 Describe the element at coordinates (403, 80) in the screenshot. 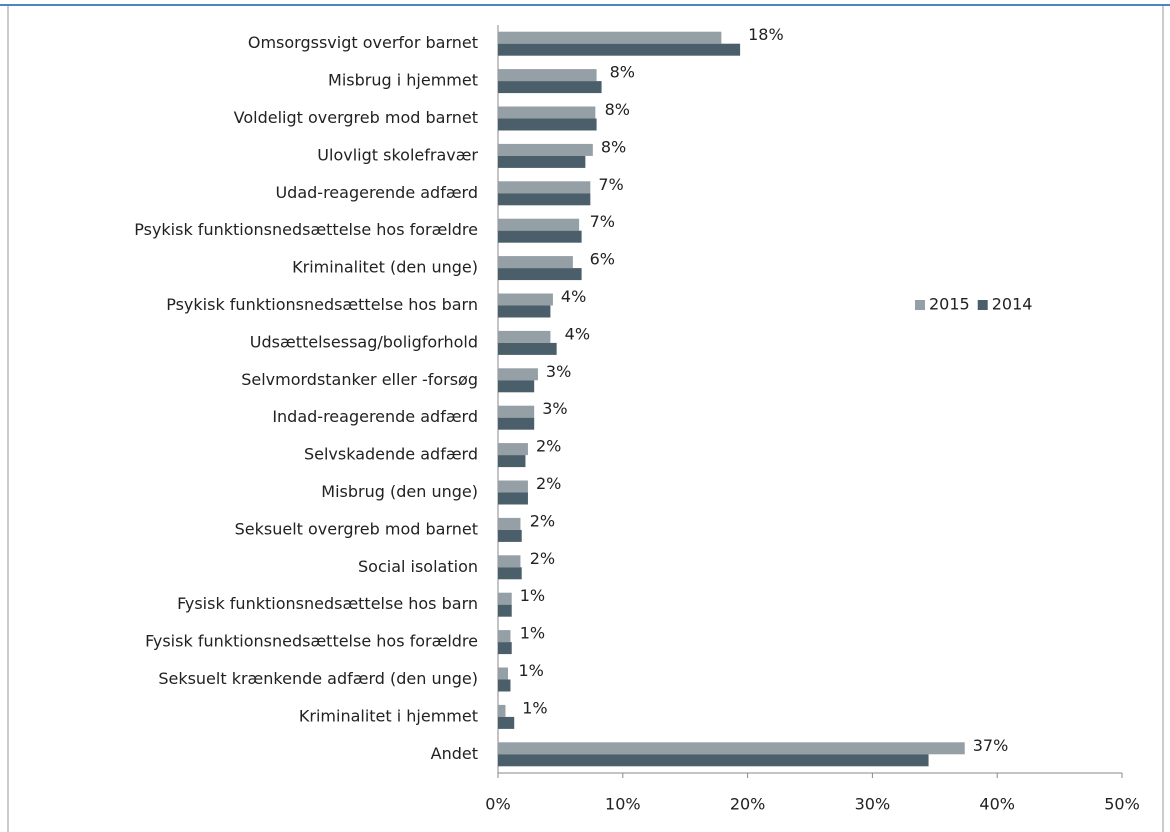

I see `category-label: Misbrug i hjemmet` at that location.